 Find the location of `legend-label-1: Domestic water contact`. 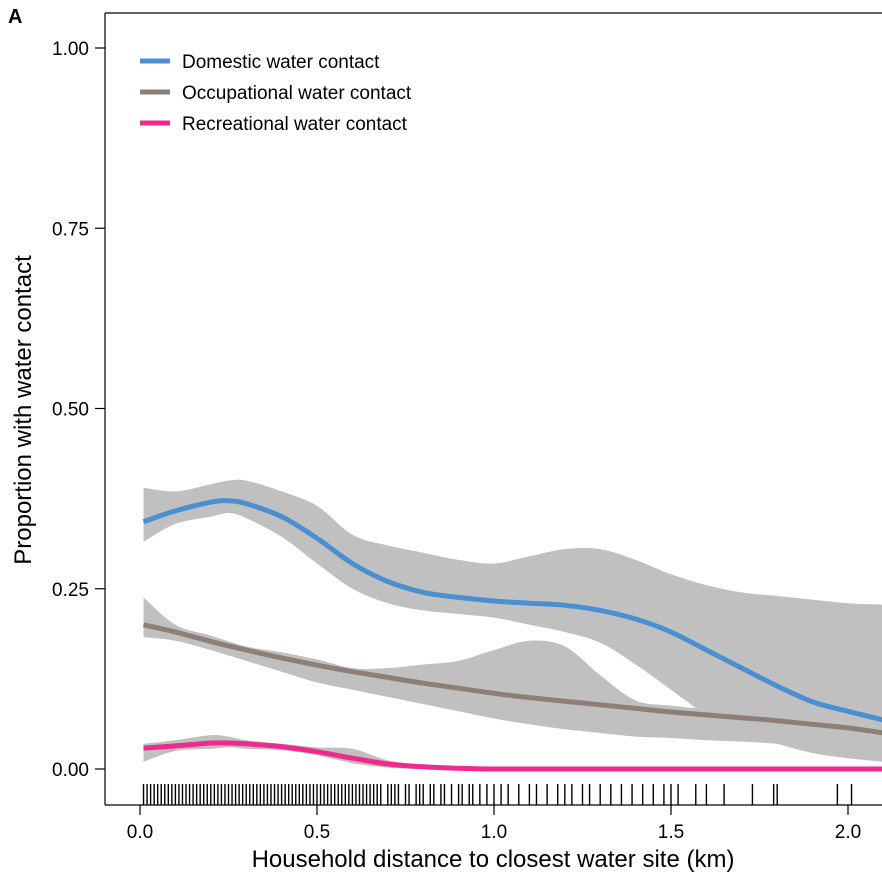

legend-label-1: Domestic water contact is located at coordinates (281, 62).